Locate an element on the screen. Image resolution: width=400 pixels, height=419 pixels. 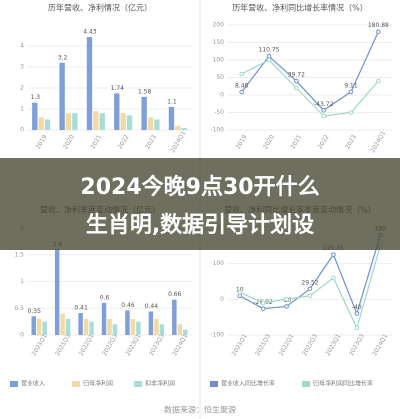
value-label: 0.35 is located at coordinates (35, 311).